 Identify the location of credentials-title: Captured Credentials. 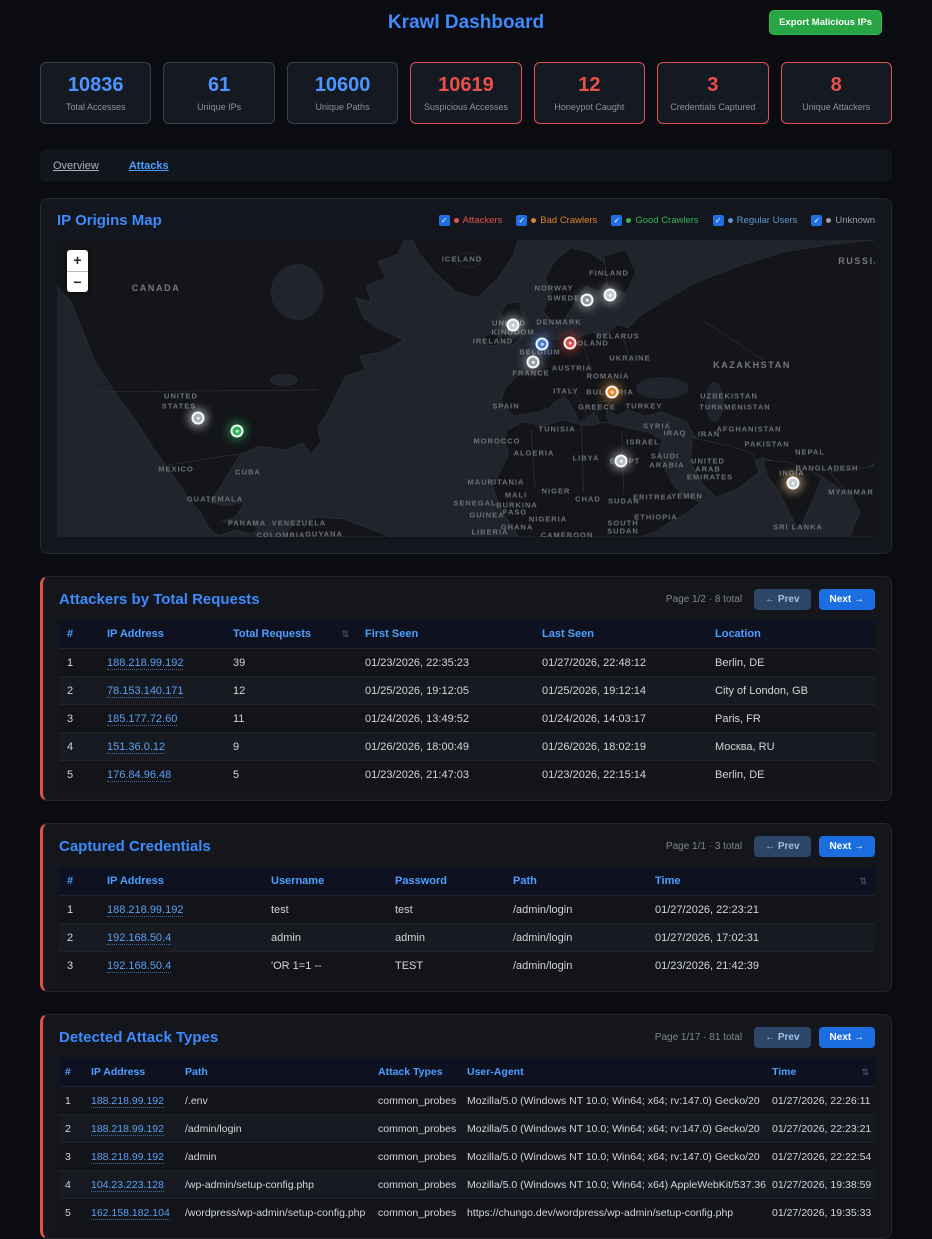
(135, 846).